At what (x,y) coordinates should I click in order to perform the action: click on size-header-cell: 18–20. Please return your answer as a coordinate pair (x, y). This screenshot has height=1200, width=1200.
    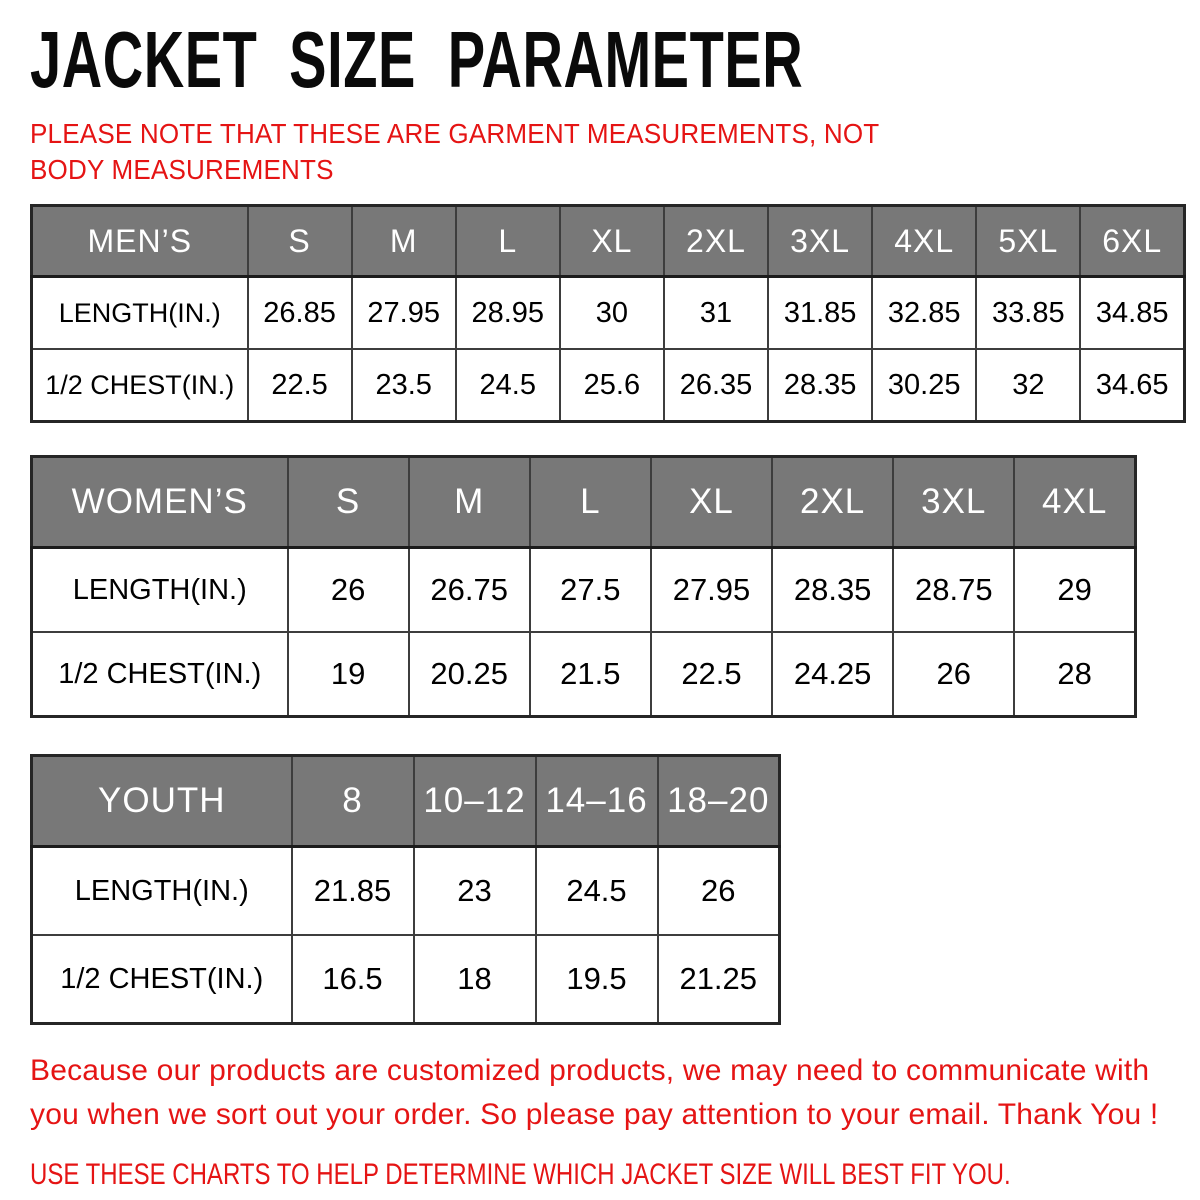
    Looking at the image, I should click on (718, 801).